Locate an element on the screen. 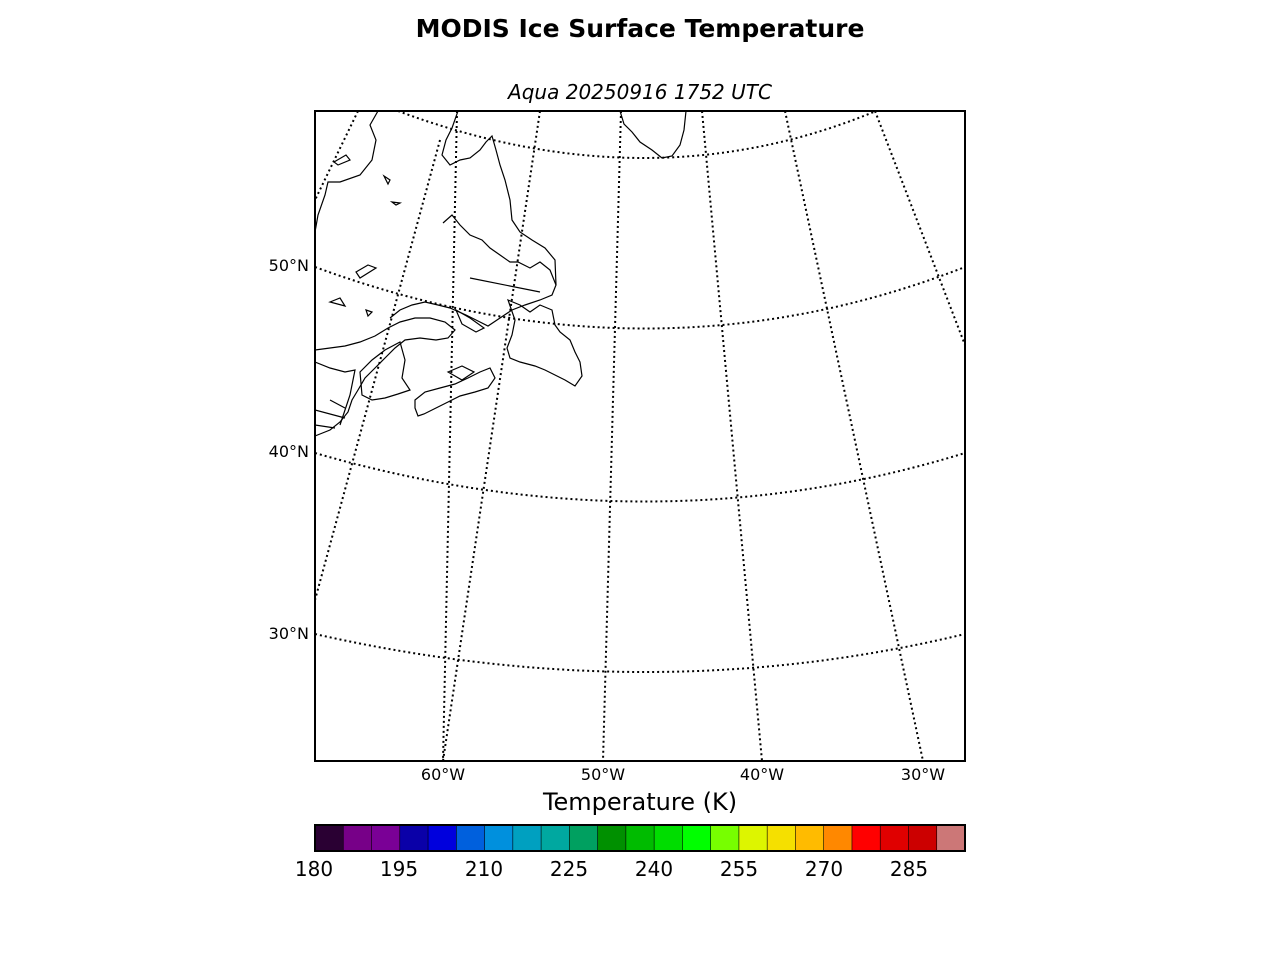 Image resolution: width=1280 pixels, height=960 pixels. us-maine-border is located at coordinates (335, 393).